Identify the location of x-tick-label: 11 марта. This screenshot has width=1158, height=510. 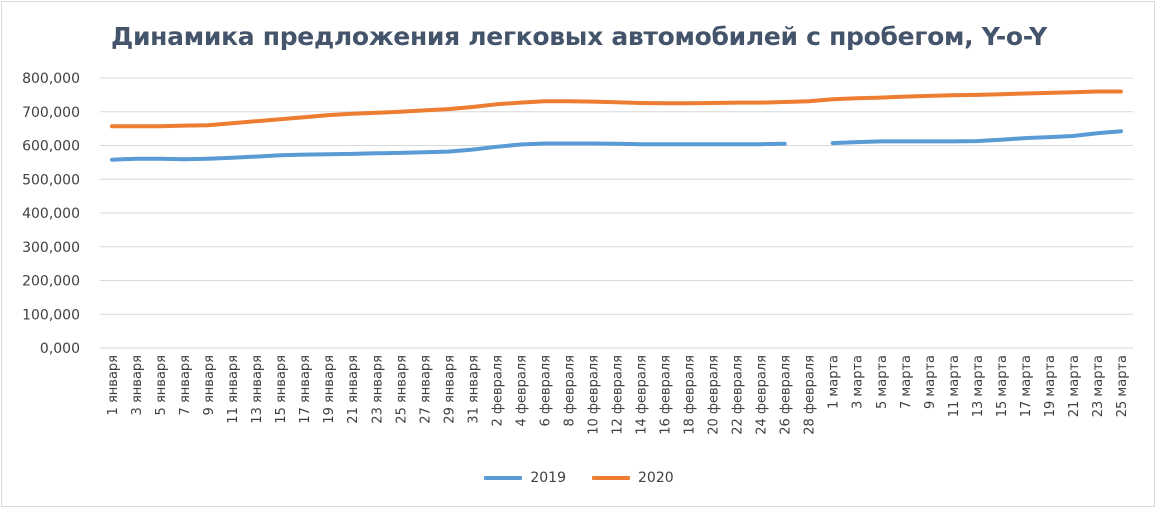
(954, 386).